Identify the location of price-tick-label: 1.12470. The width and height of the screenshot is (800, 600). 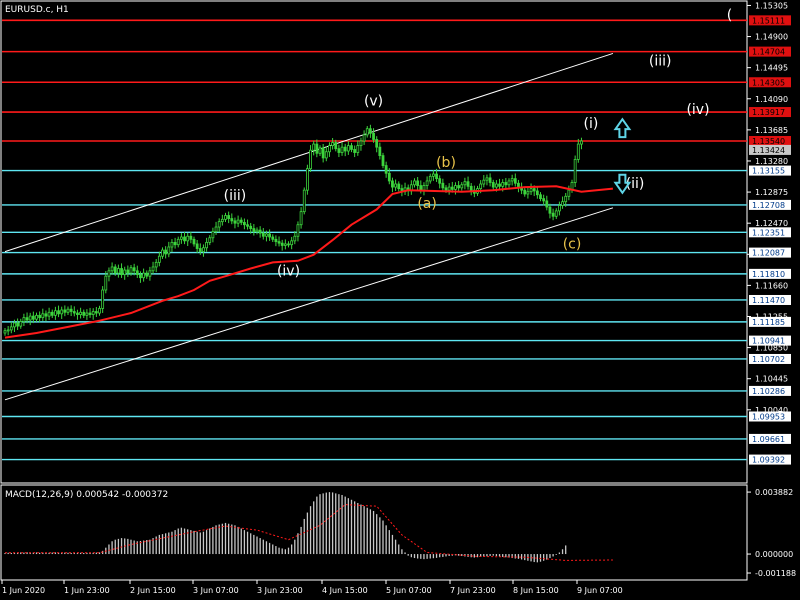
(771, 223).